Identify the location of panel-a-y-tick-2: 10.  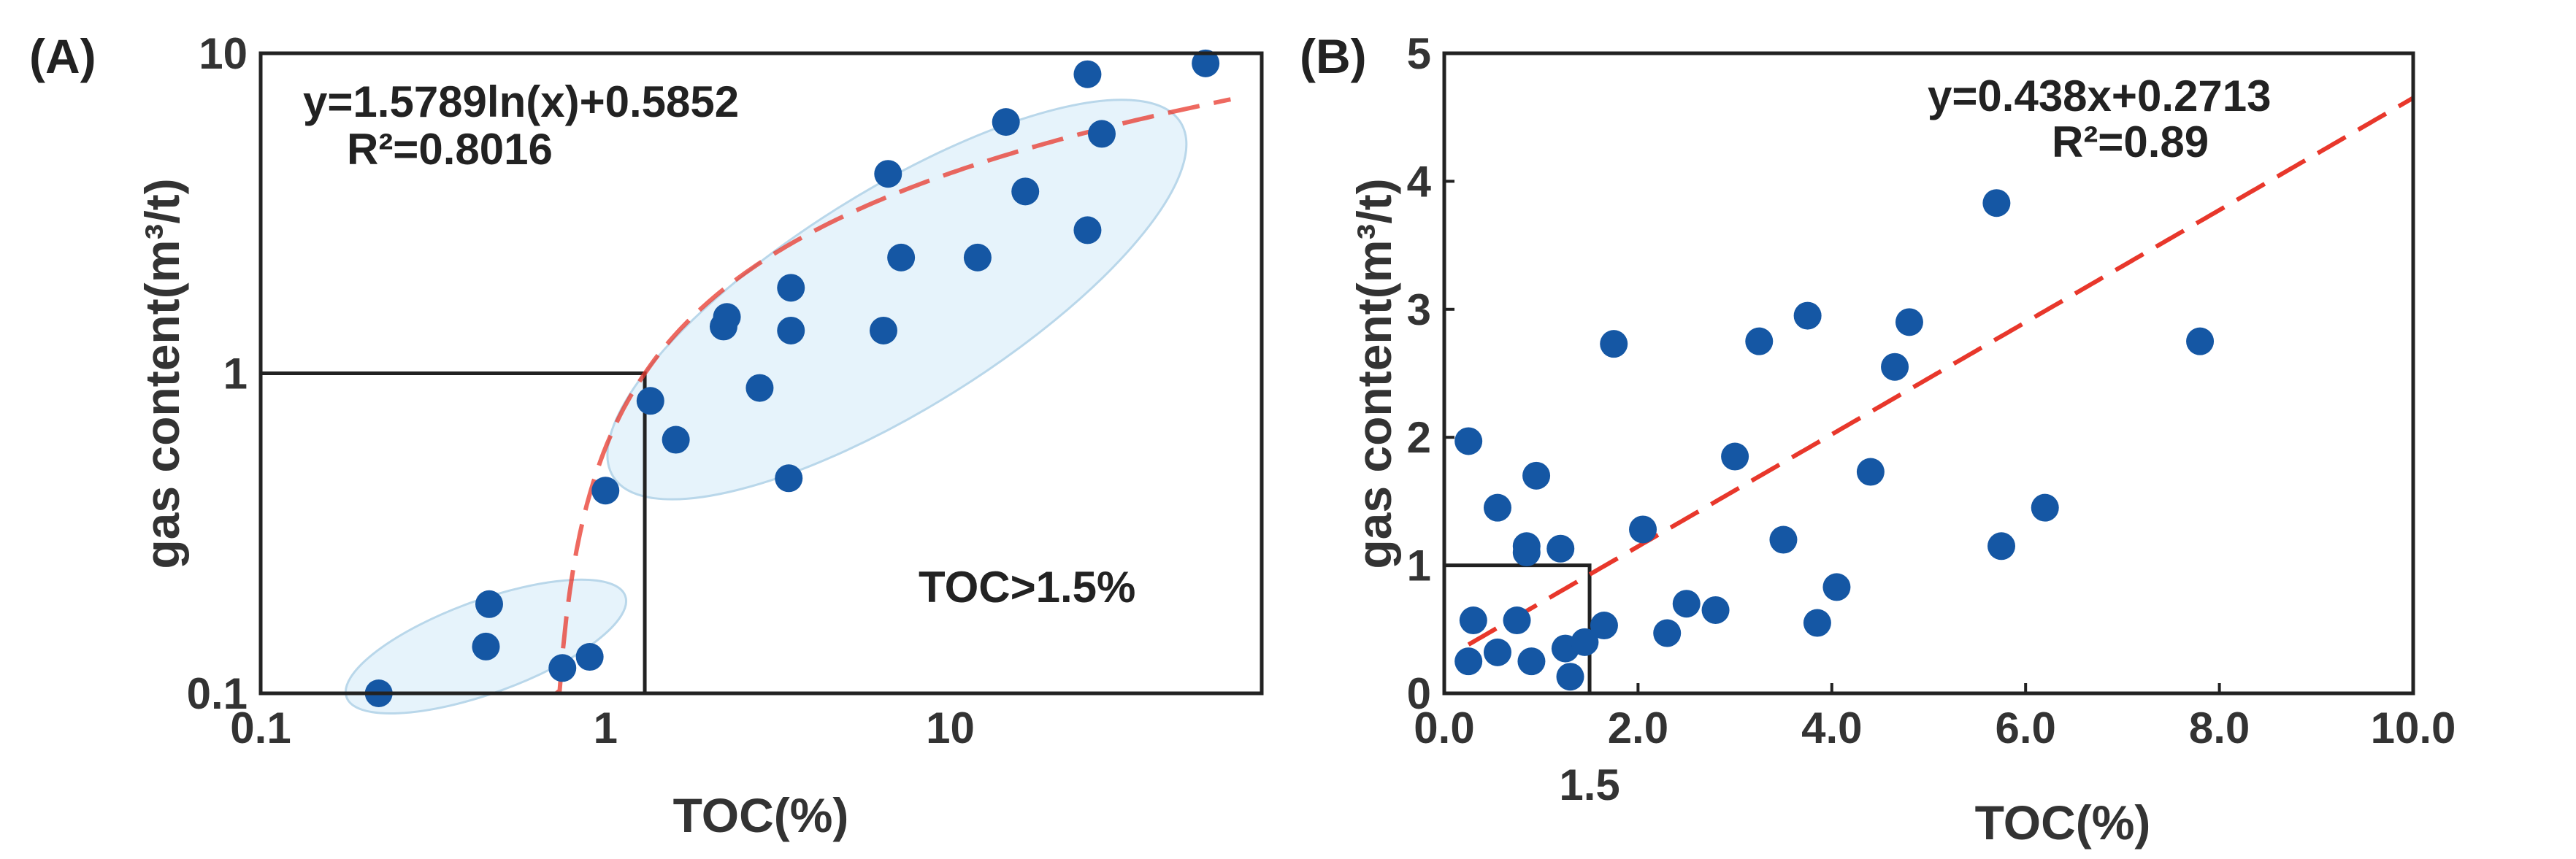
(224, 53).